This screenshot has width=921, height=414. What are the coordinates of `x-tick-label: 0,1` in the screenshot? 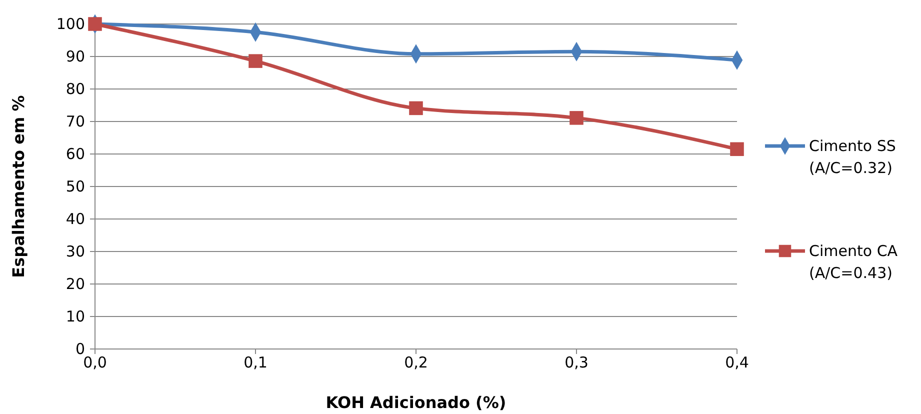 It's located at (256, 363).